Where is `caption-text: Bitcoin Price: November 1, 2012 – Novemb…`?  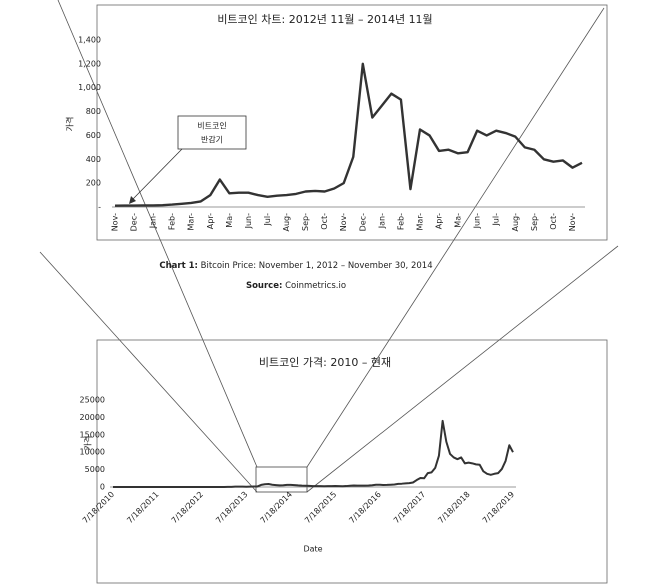
caption-text: Bitcoin Price: November 1, 2012 – Novemb… is located at coordinates (317, 266).